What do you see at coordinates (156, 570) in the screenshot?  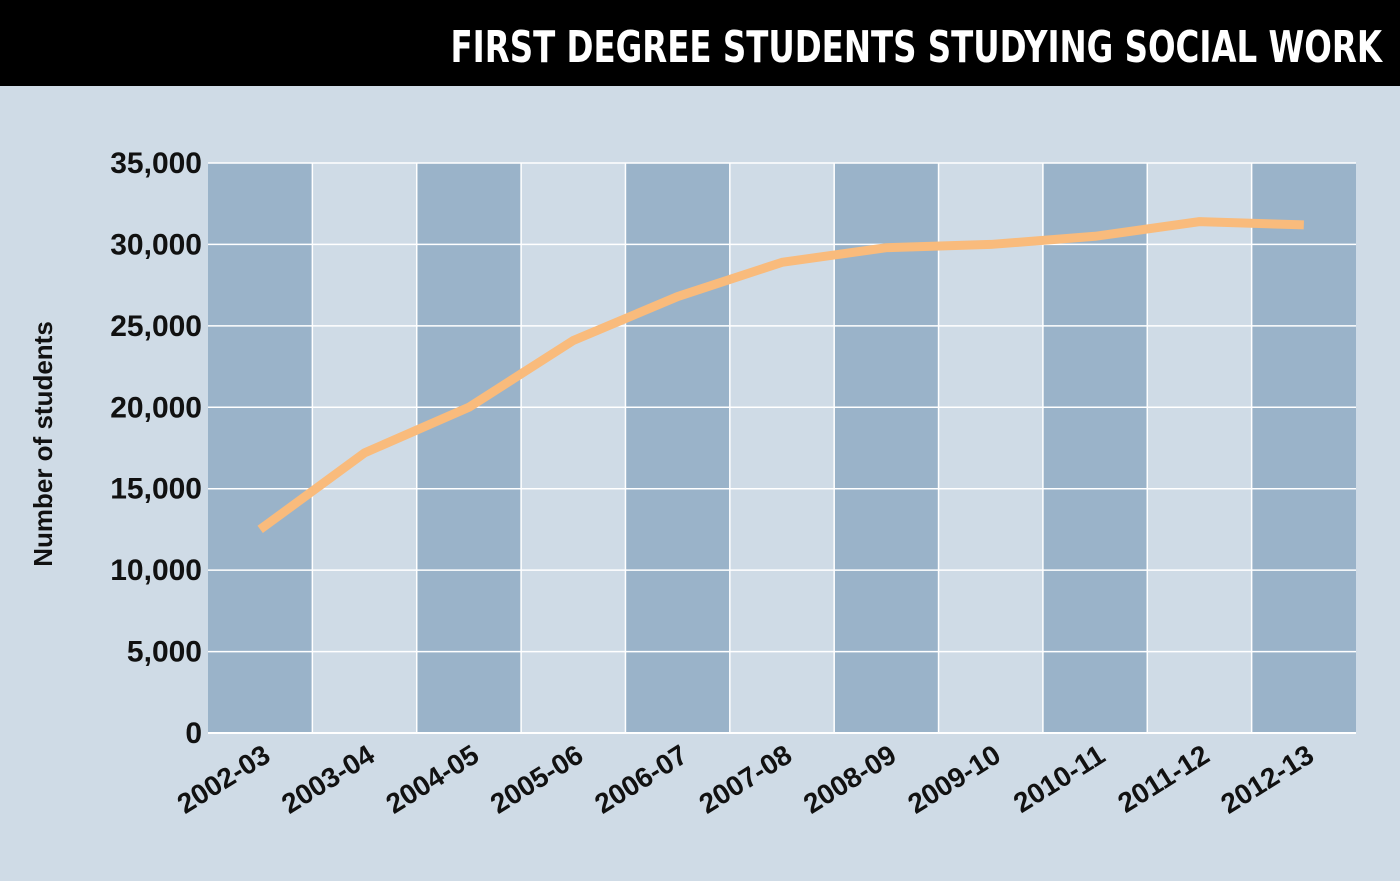 I see `y-tick-label: 10,000` at bounding box center [156, 570].